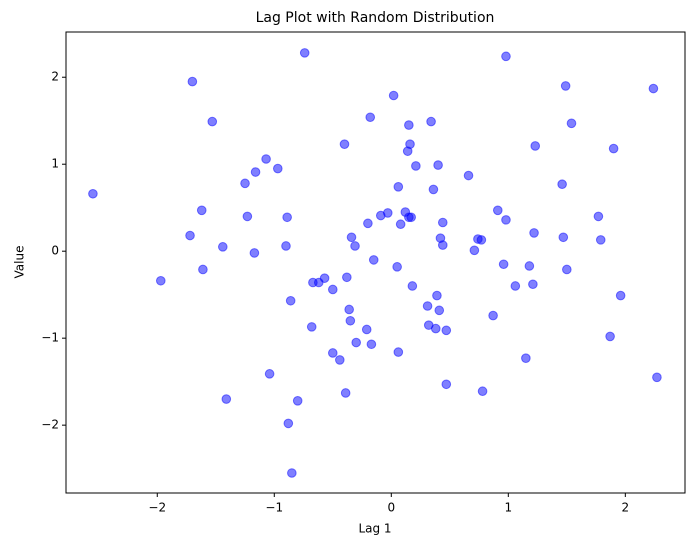 The height and width of the screenshot is (541, 699). Describe the element at coordinates (20, 262) in the screenshot. I see `y-axis-label: Value` at that location.